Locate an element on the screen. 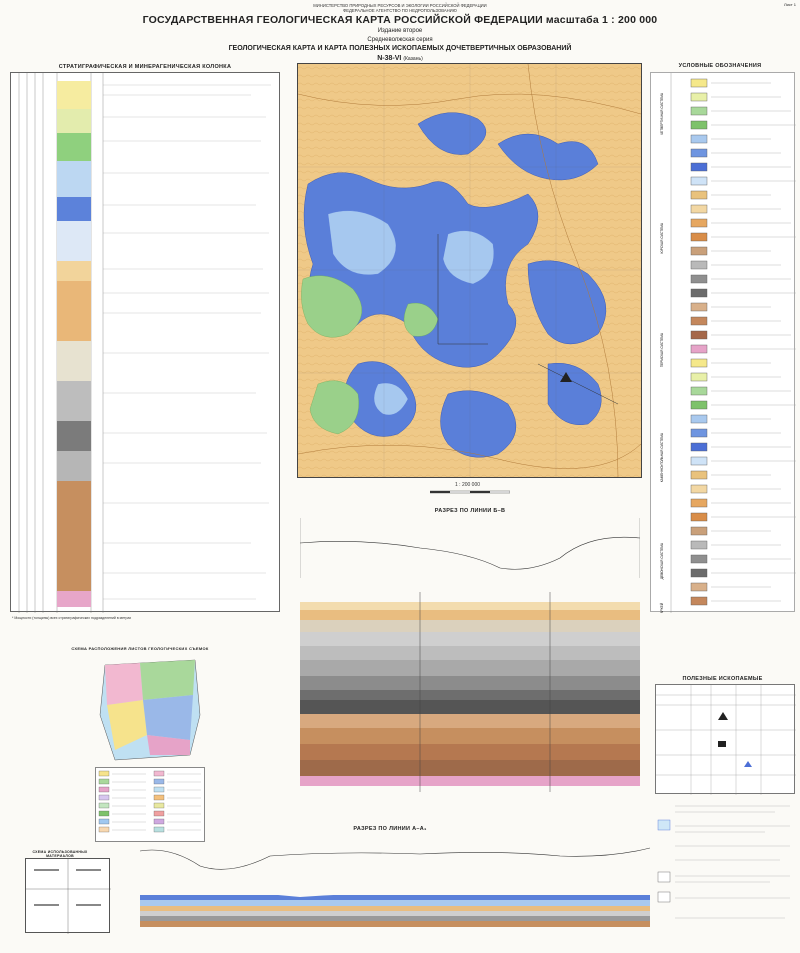 The image size is (800, 953). section-a-profile is located at coordinates (395, 857).